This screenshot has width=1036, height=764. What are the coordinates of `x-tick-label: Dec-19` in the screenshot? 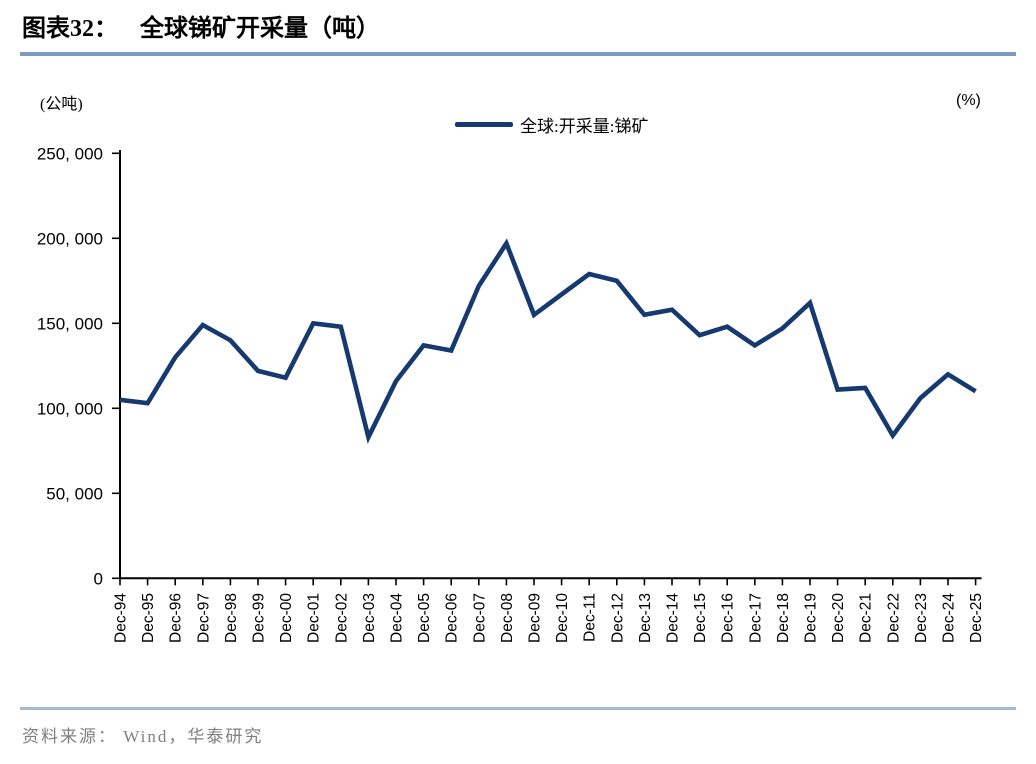 It's located at (811, 618).